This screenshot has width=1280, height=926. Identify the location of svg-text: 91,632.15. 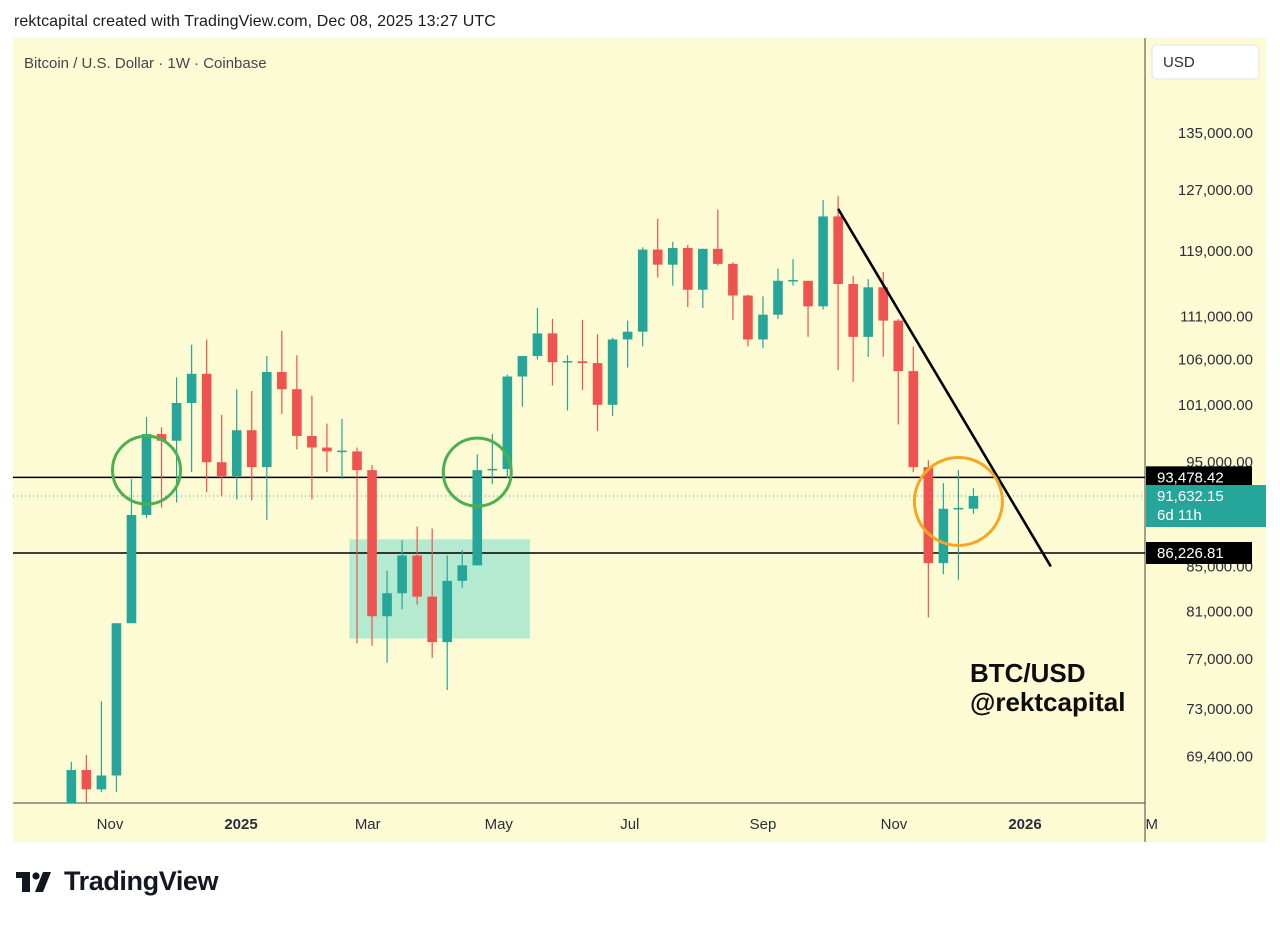
(1190, 496).